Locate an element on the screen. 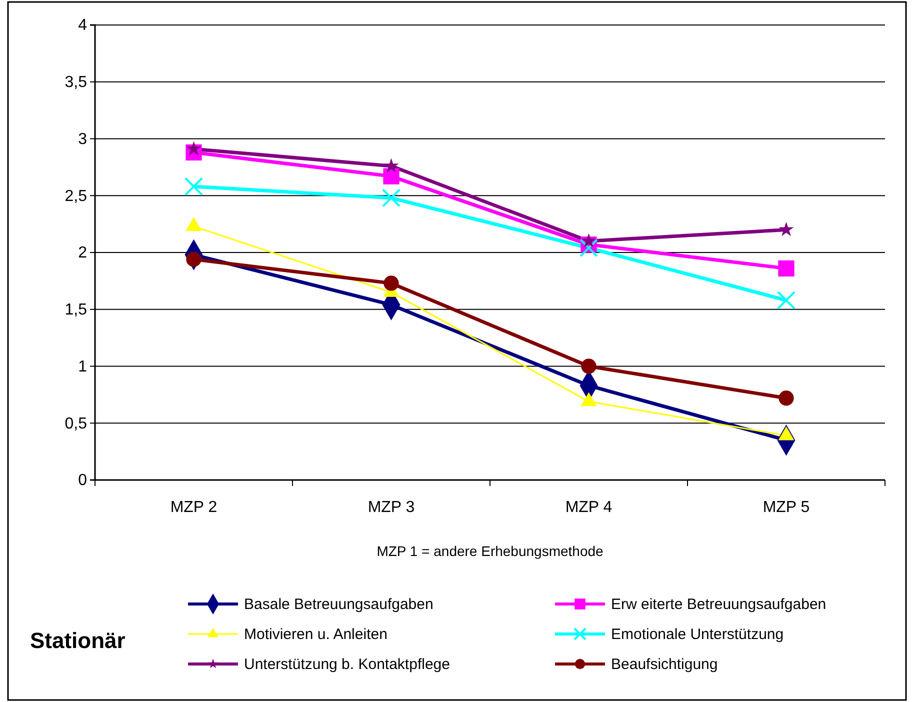 The width and height of the screenshot is (913, 702). y-tick-label: 0 is located at coordinates (83, 481).